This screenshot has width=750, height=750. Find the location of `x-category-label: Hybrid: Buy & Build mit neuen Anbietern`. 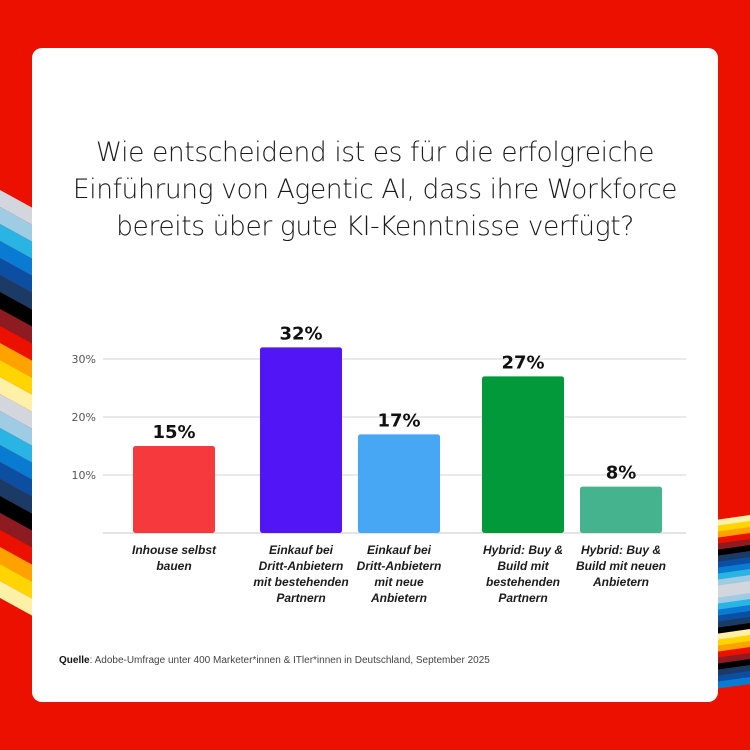

x-category-label: Hybrid: Buy & Build mit neuen Anbietern is located at coordinates (621, 566).